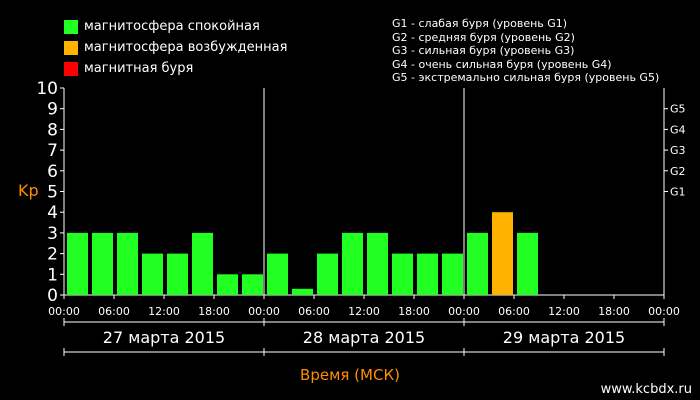 This screenshot has height=400, width=700. What do you see at coordinates (52, 275) in the screenshot?
I see `y-tick-label: 1` at bounding box center [52, 275].